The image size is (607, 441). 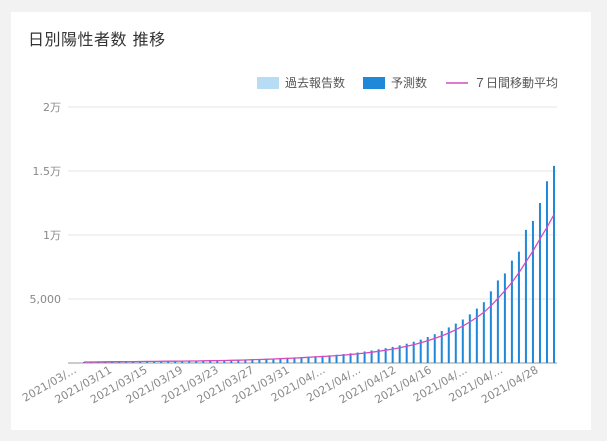 I want to click on y-tick-label: 1万, so click(x=52, y=235).